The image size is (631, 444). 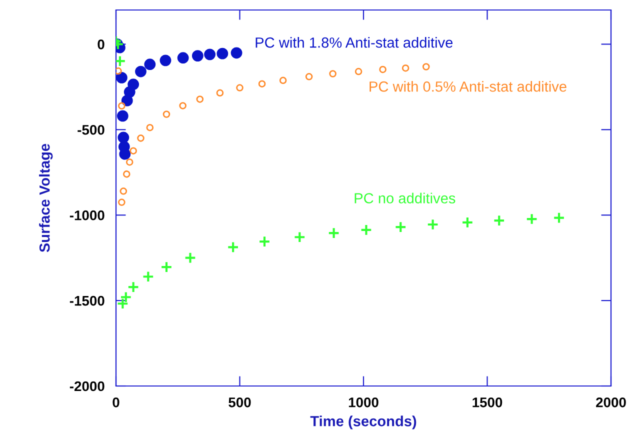 What do you see at coordinates (87, 386) in the screenshot?
I see `y-tick-label: -2000` at bounding box center [87, 386].